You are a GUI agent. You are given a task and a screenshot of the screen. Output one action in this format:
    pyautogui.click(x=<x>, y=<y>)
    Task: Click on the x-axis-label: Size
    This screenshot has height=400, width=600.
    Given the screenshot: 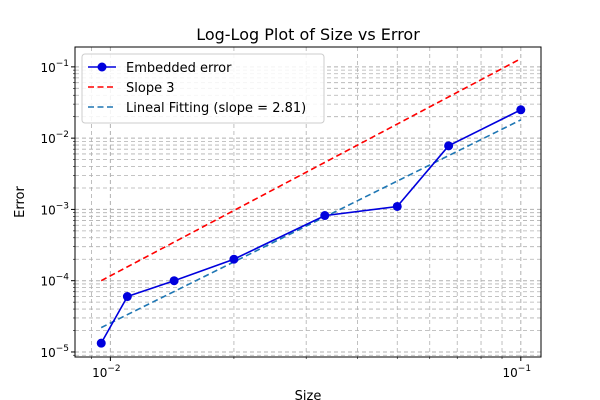 What is the action you would take?
    pyautogui.click(x=308, y=394)
    